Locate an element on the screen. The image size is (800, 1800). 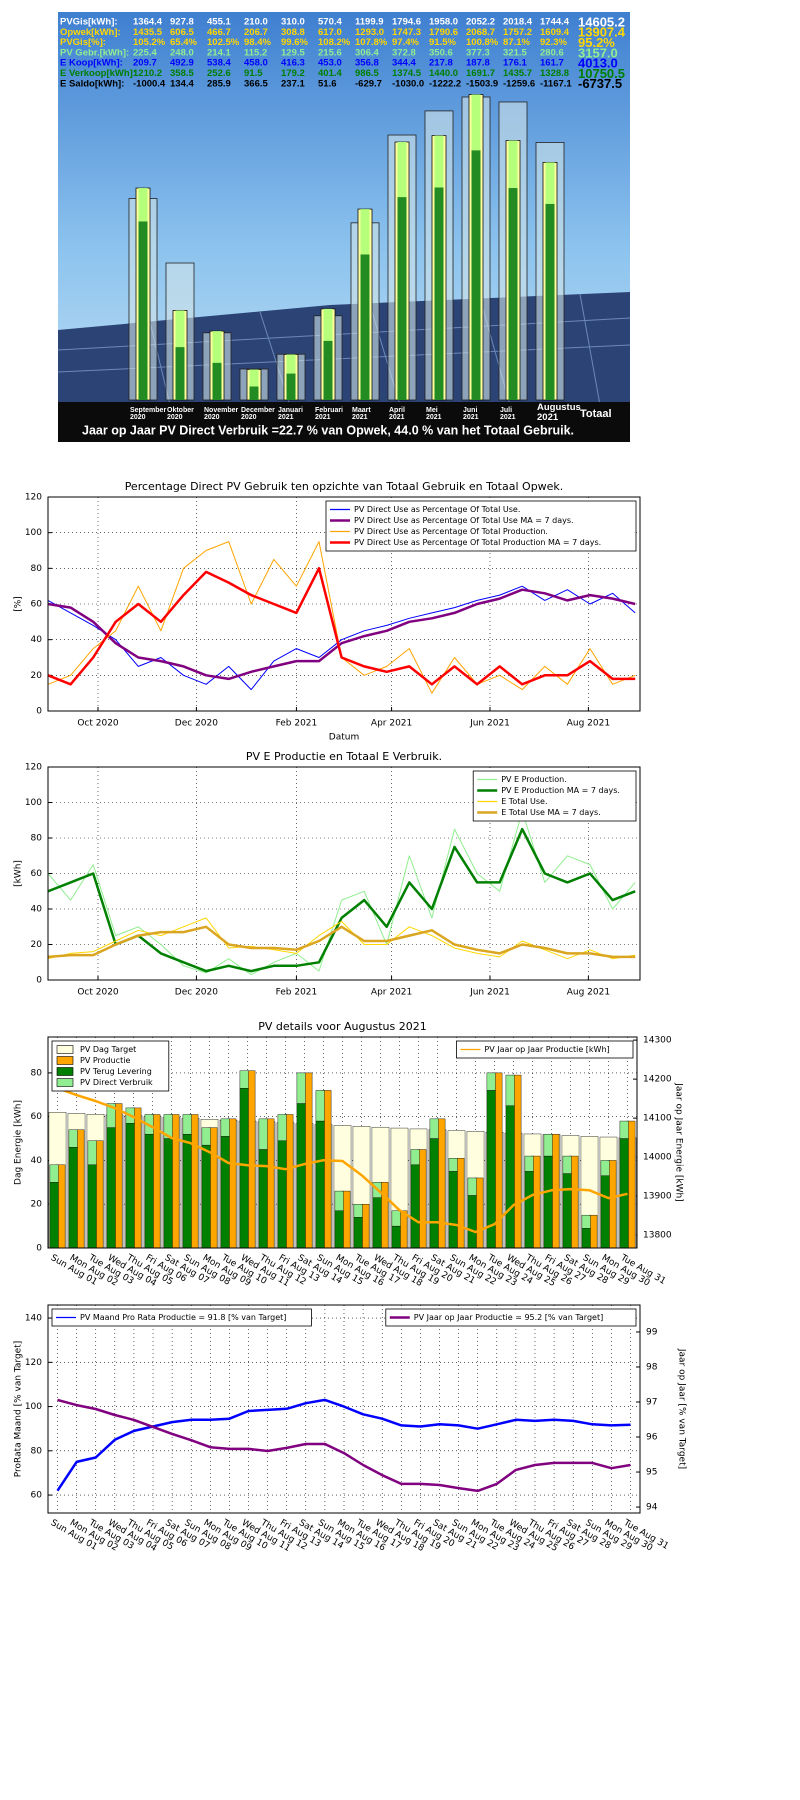
table-cell: 2068.7 is located at coordinates (480, 32).